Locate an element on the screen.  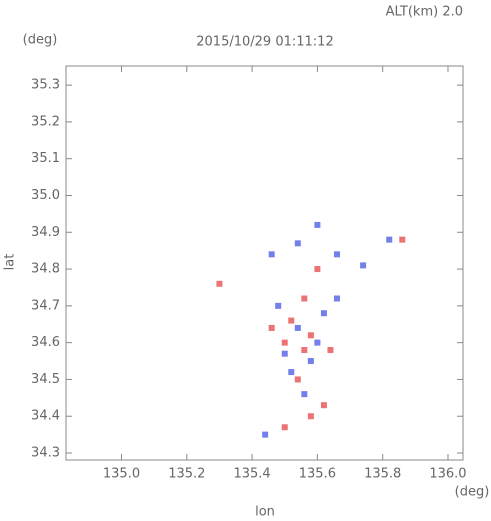
chart-title: 2015/10/29 01:11:12 is located at coordinates (264, 42).